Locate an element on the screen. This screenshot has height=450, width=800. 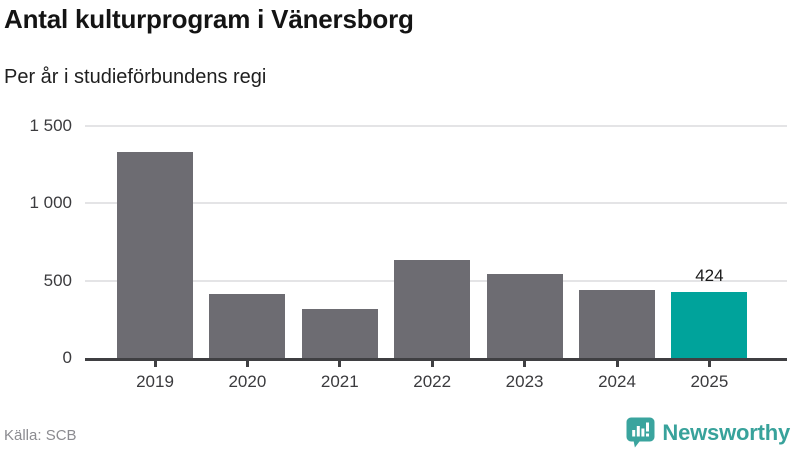
x-label-2022: 2022 is located at coordinates (432, 381).